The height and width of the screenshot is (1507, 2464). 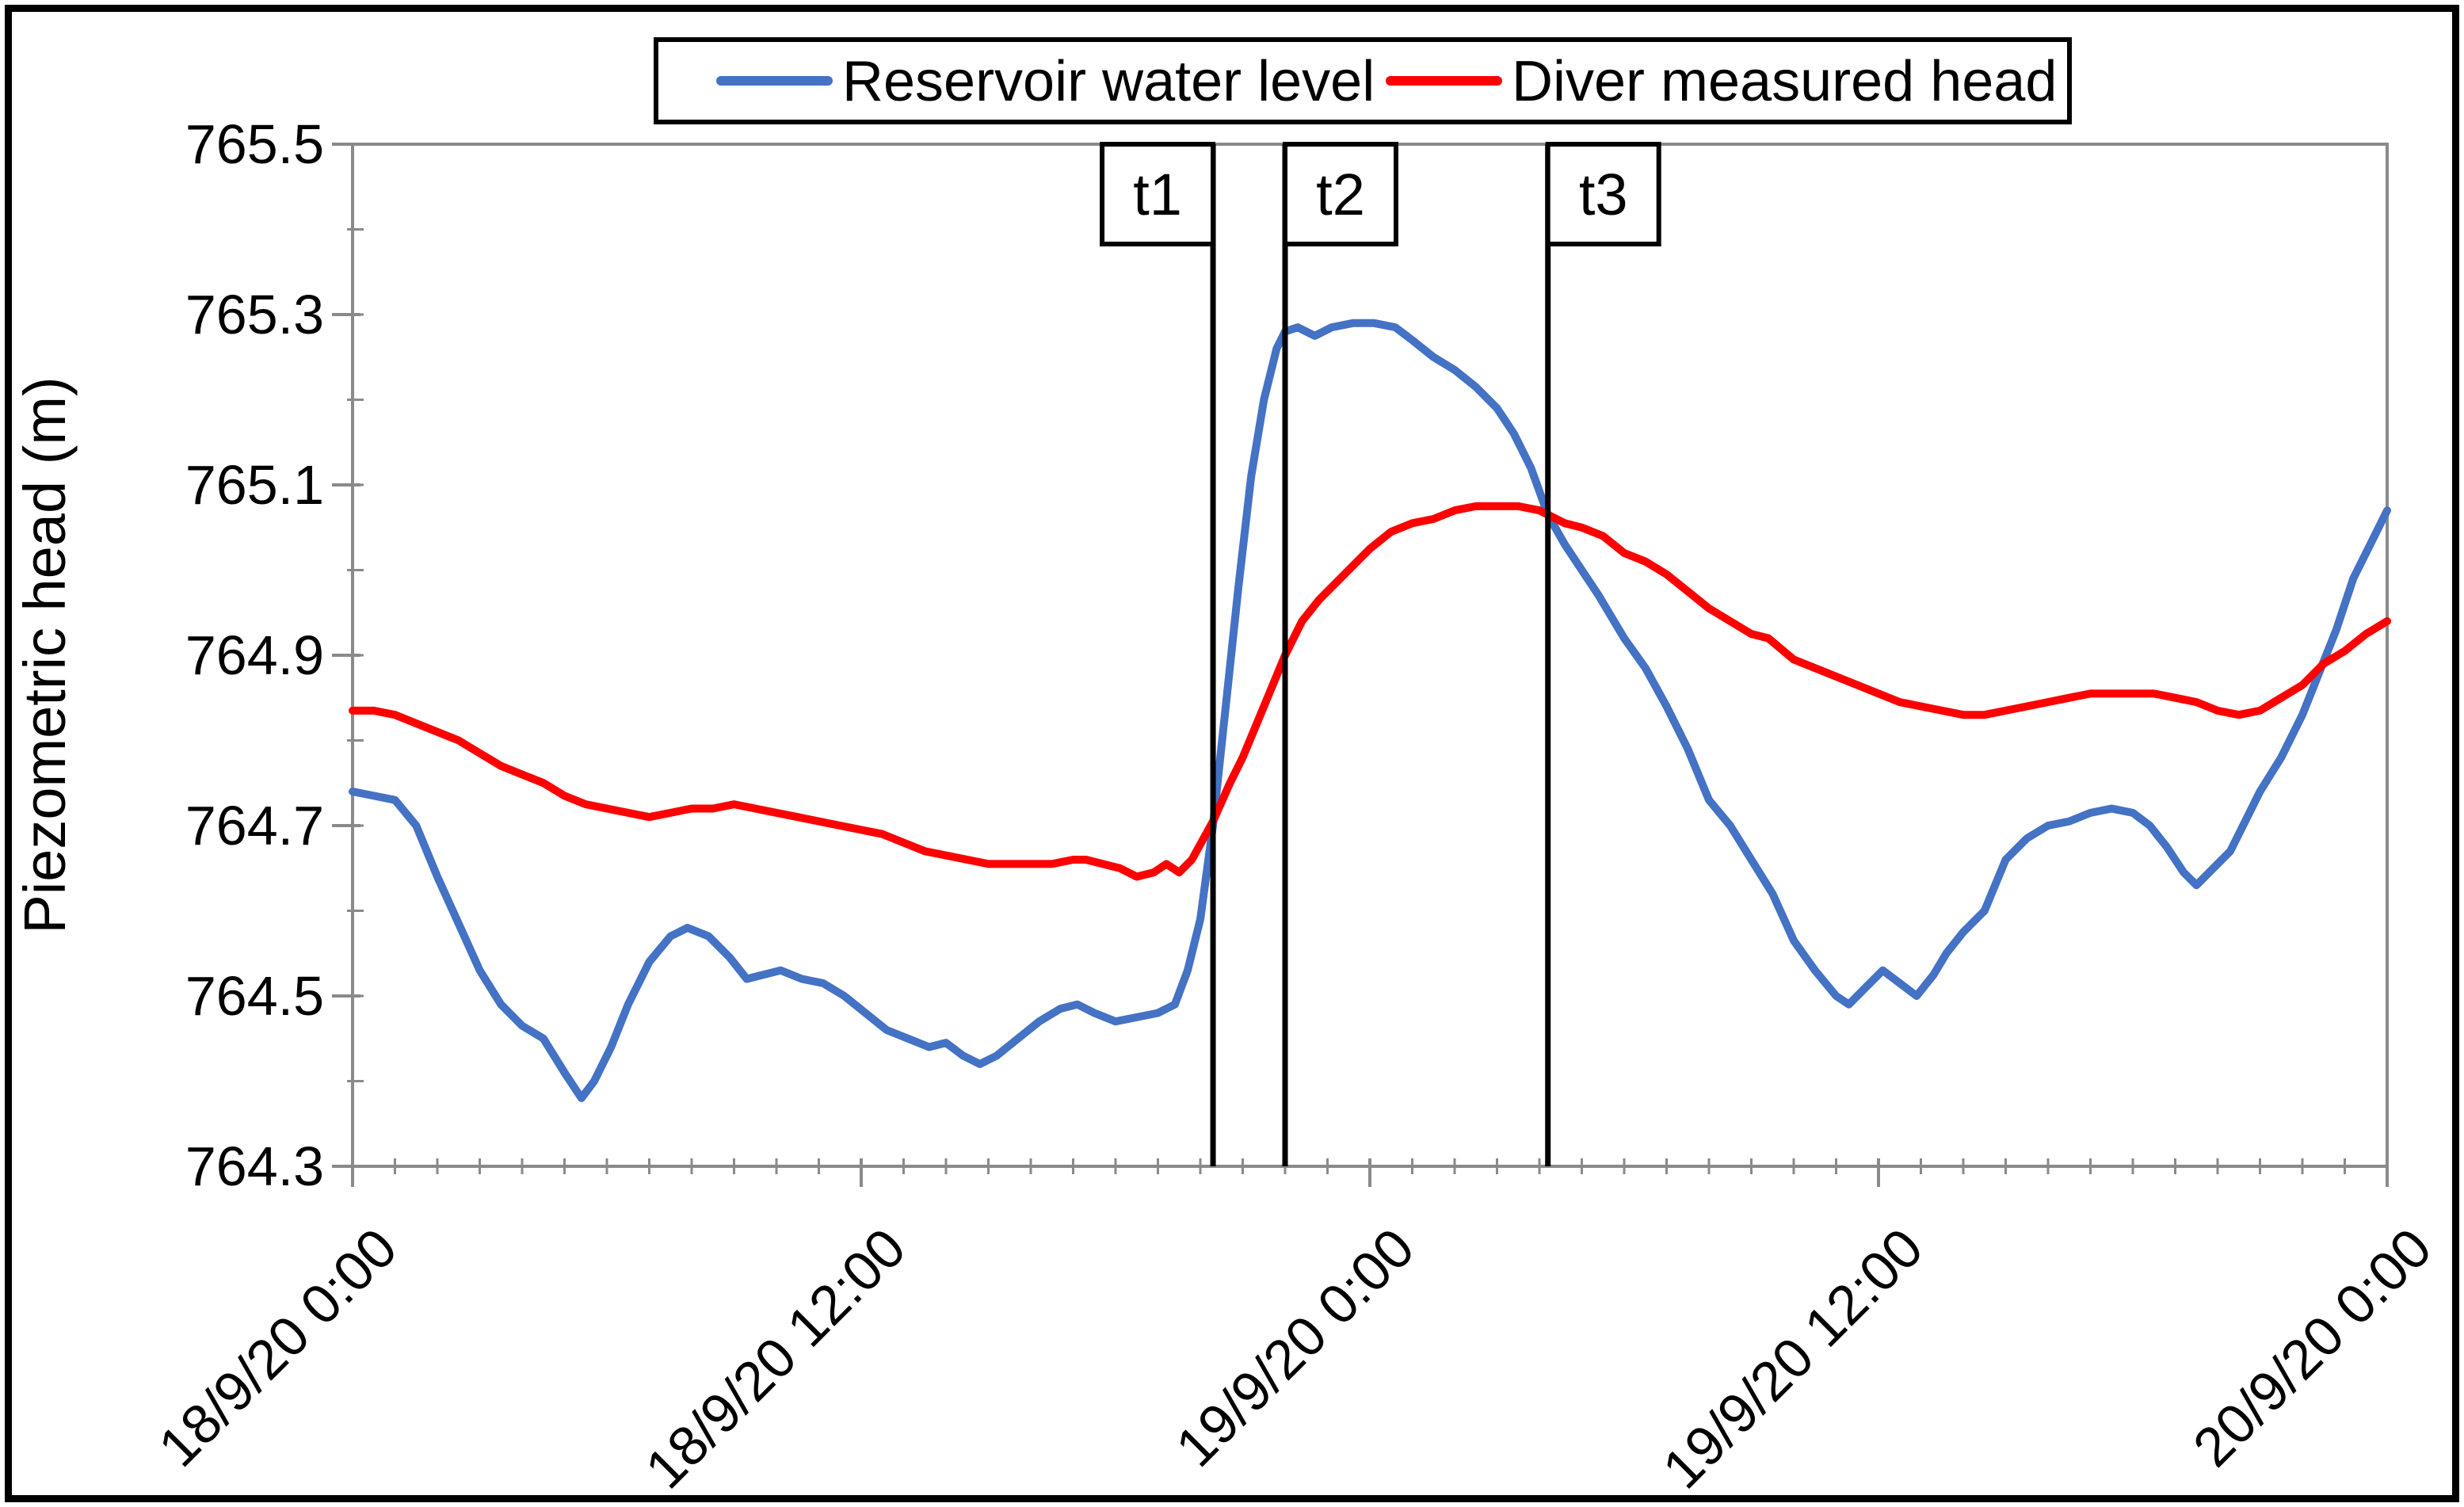 What do you see at coordinates (1294, 1347) in the screenshot?
I see `x-tick-label: 19/9/20 0:00` at bounding box center [1294, 1347].